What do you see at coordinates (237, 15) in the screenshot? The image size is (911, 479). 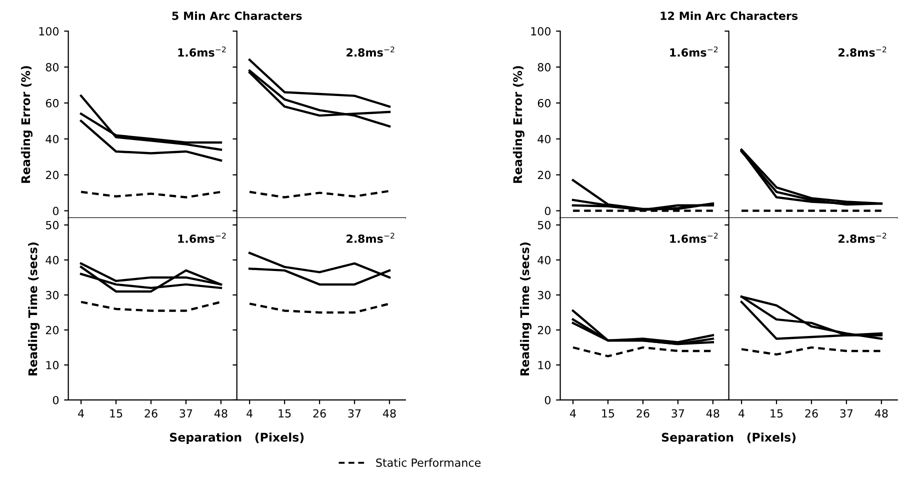 I see `chart-title: 5 Min Arc Characters` at bounding box center [237, 15].